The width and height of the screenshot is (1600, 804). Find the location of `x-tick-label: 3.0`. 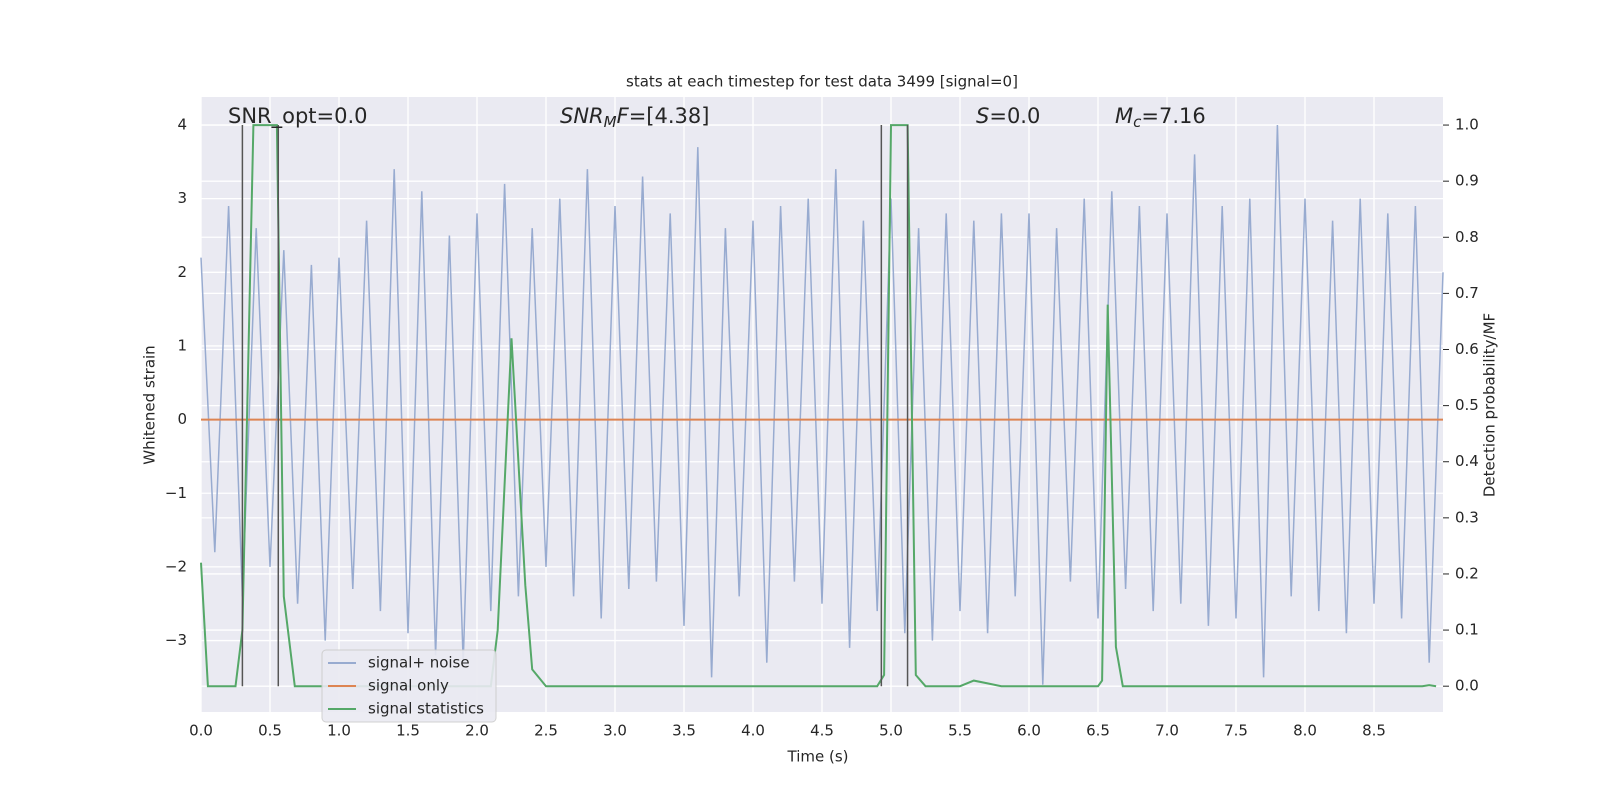

x-tick-label: 3.0 is located at coordinates (615, 731).